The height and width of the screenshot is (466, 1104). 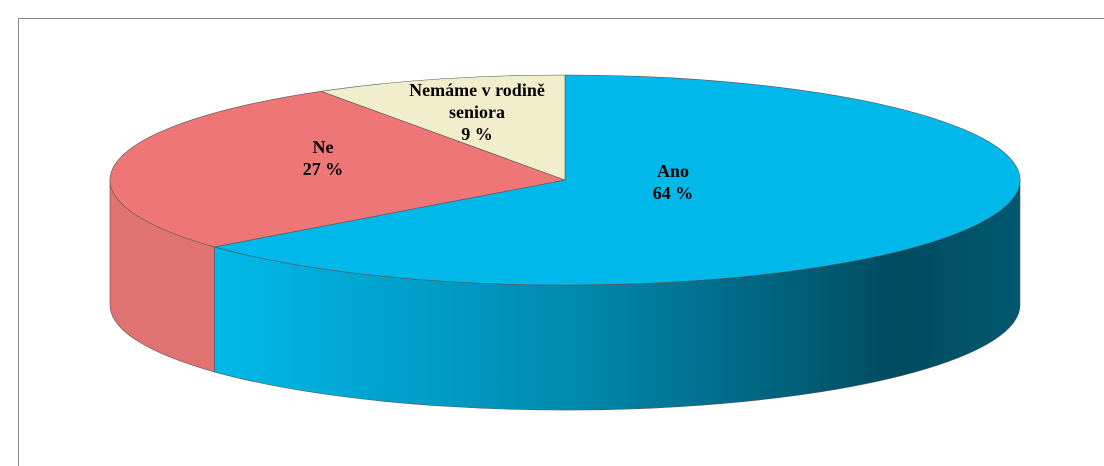 I want to click on slice-category: Ne, so click(x=323, y=147).